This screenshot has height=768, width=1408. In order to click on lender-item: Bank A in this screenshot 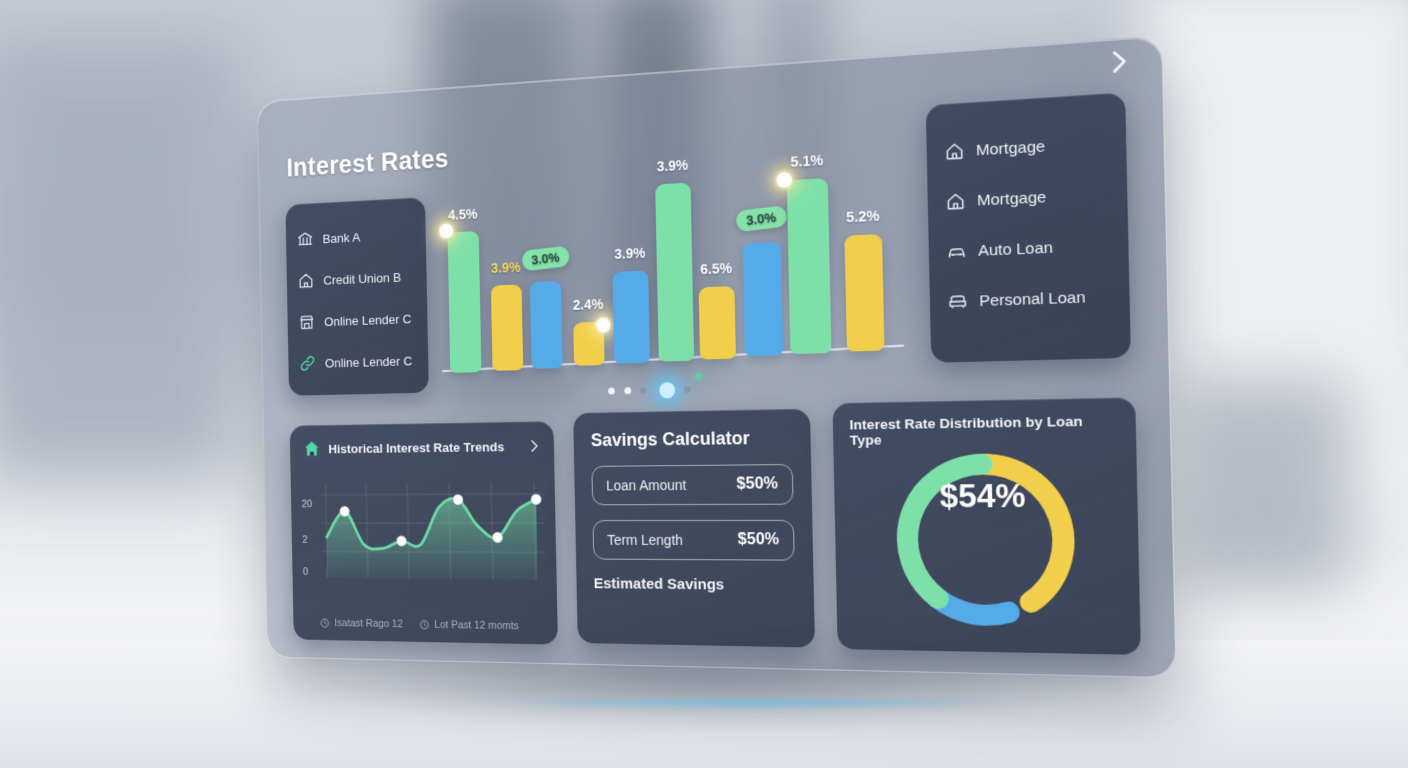, I will do `click(355, 236)`.